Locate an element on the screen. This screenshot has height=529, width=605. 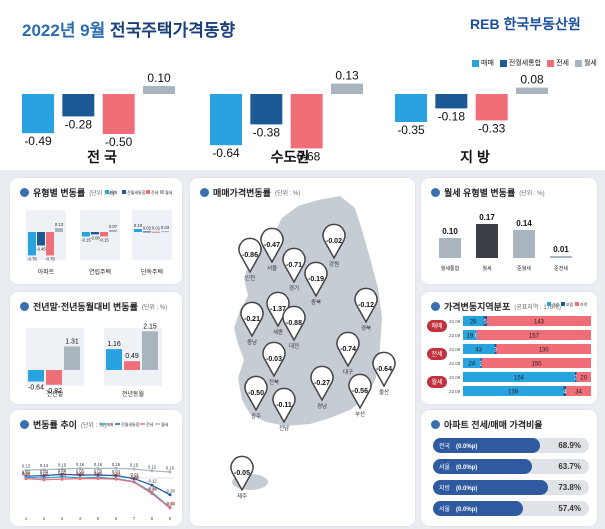
trend-x-tick: 5 is located at coordinates (98, 518).